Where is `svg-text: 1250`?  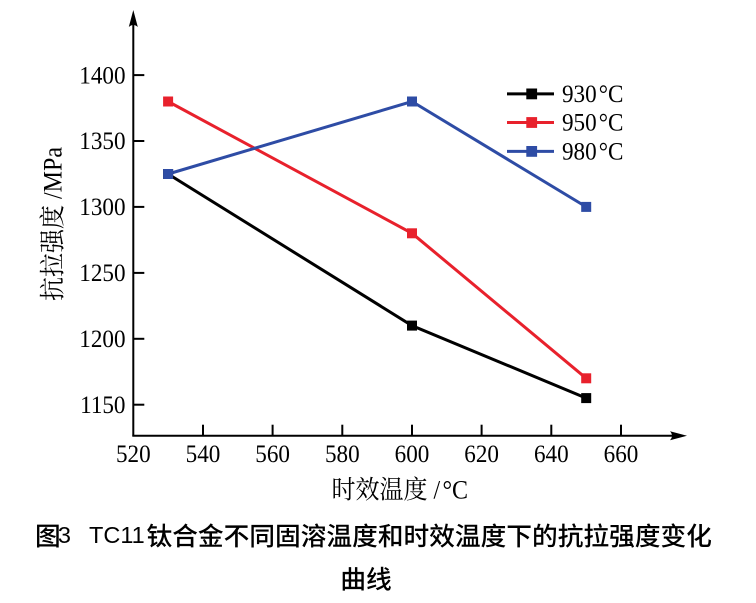 svg-text: 1250 is located at coordinates (102, 273).